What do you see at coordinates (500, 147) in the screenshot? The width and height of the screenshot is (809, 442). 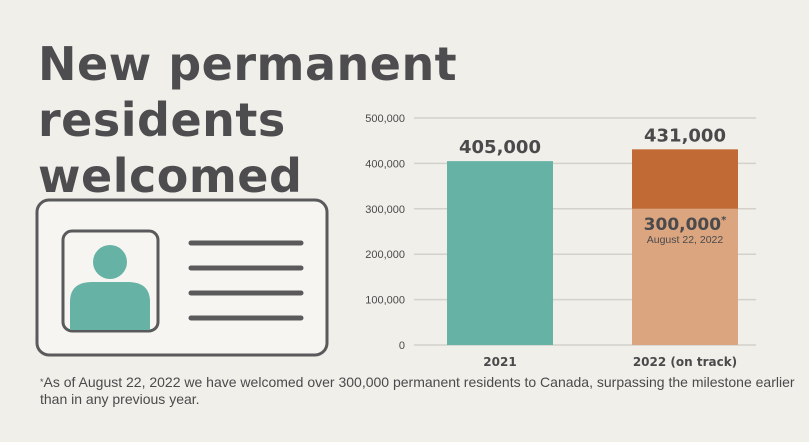 I see `bar-total-label: 405,000` at bounding box center [500, 147].